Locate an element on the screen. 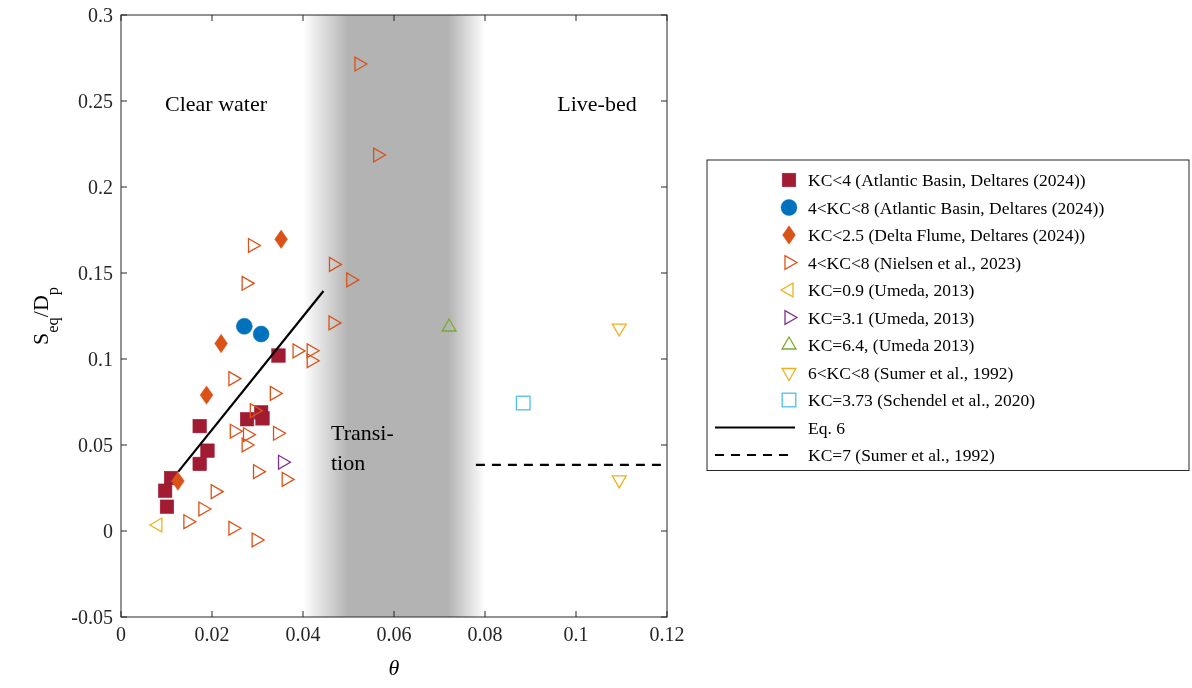  legend-label: KC<4 (Atlantic Basin, Deltares (2024)) is located at coordinates (947, 180).